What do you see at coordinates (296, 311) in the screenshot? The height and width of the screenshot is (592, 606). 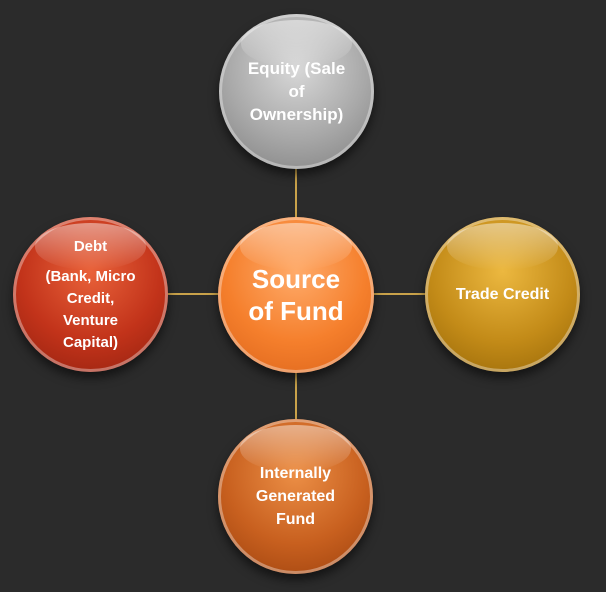 I see `center-label-line-2: of Fund` at bounding box center [296, 311].